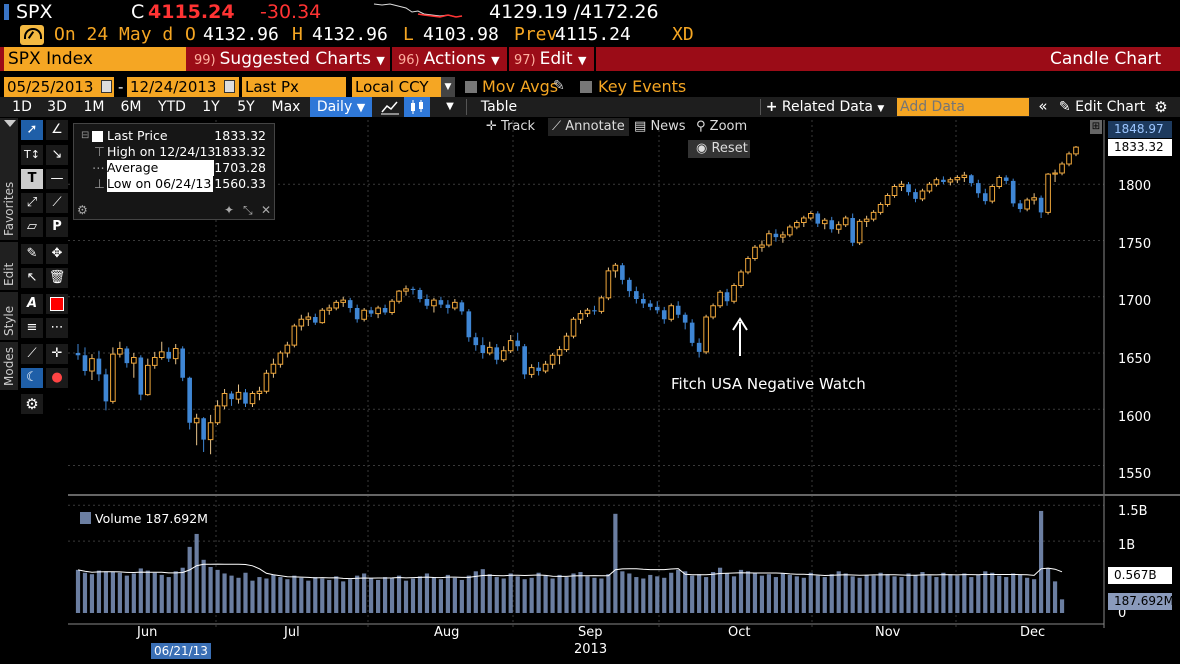 The width and height of the screenshot is (1180, 664). Describe the element at coordinates (32, 227) in the screenshot. I see `rectangle-tool-icon: ▱` at that location.